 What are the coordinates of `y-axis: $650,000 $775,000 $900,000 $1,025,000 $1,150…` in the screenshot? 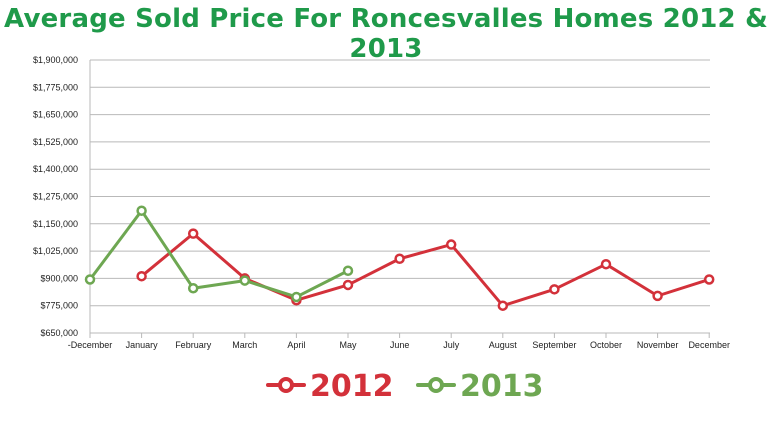 It's located at (55, 196).